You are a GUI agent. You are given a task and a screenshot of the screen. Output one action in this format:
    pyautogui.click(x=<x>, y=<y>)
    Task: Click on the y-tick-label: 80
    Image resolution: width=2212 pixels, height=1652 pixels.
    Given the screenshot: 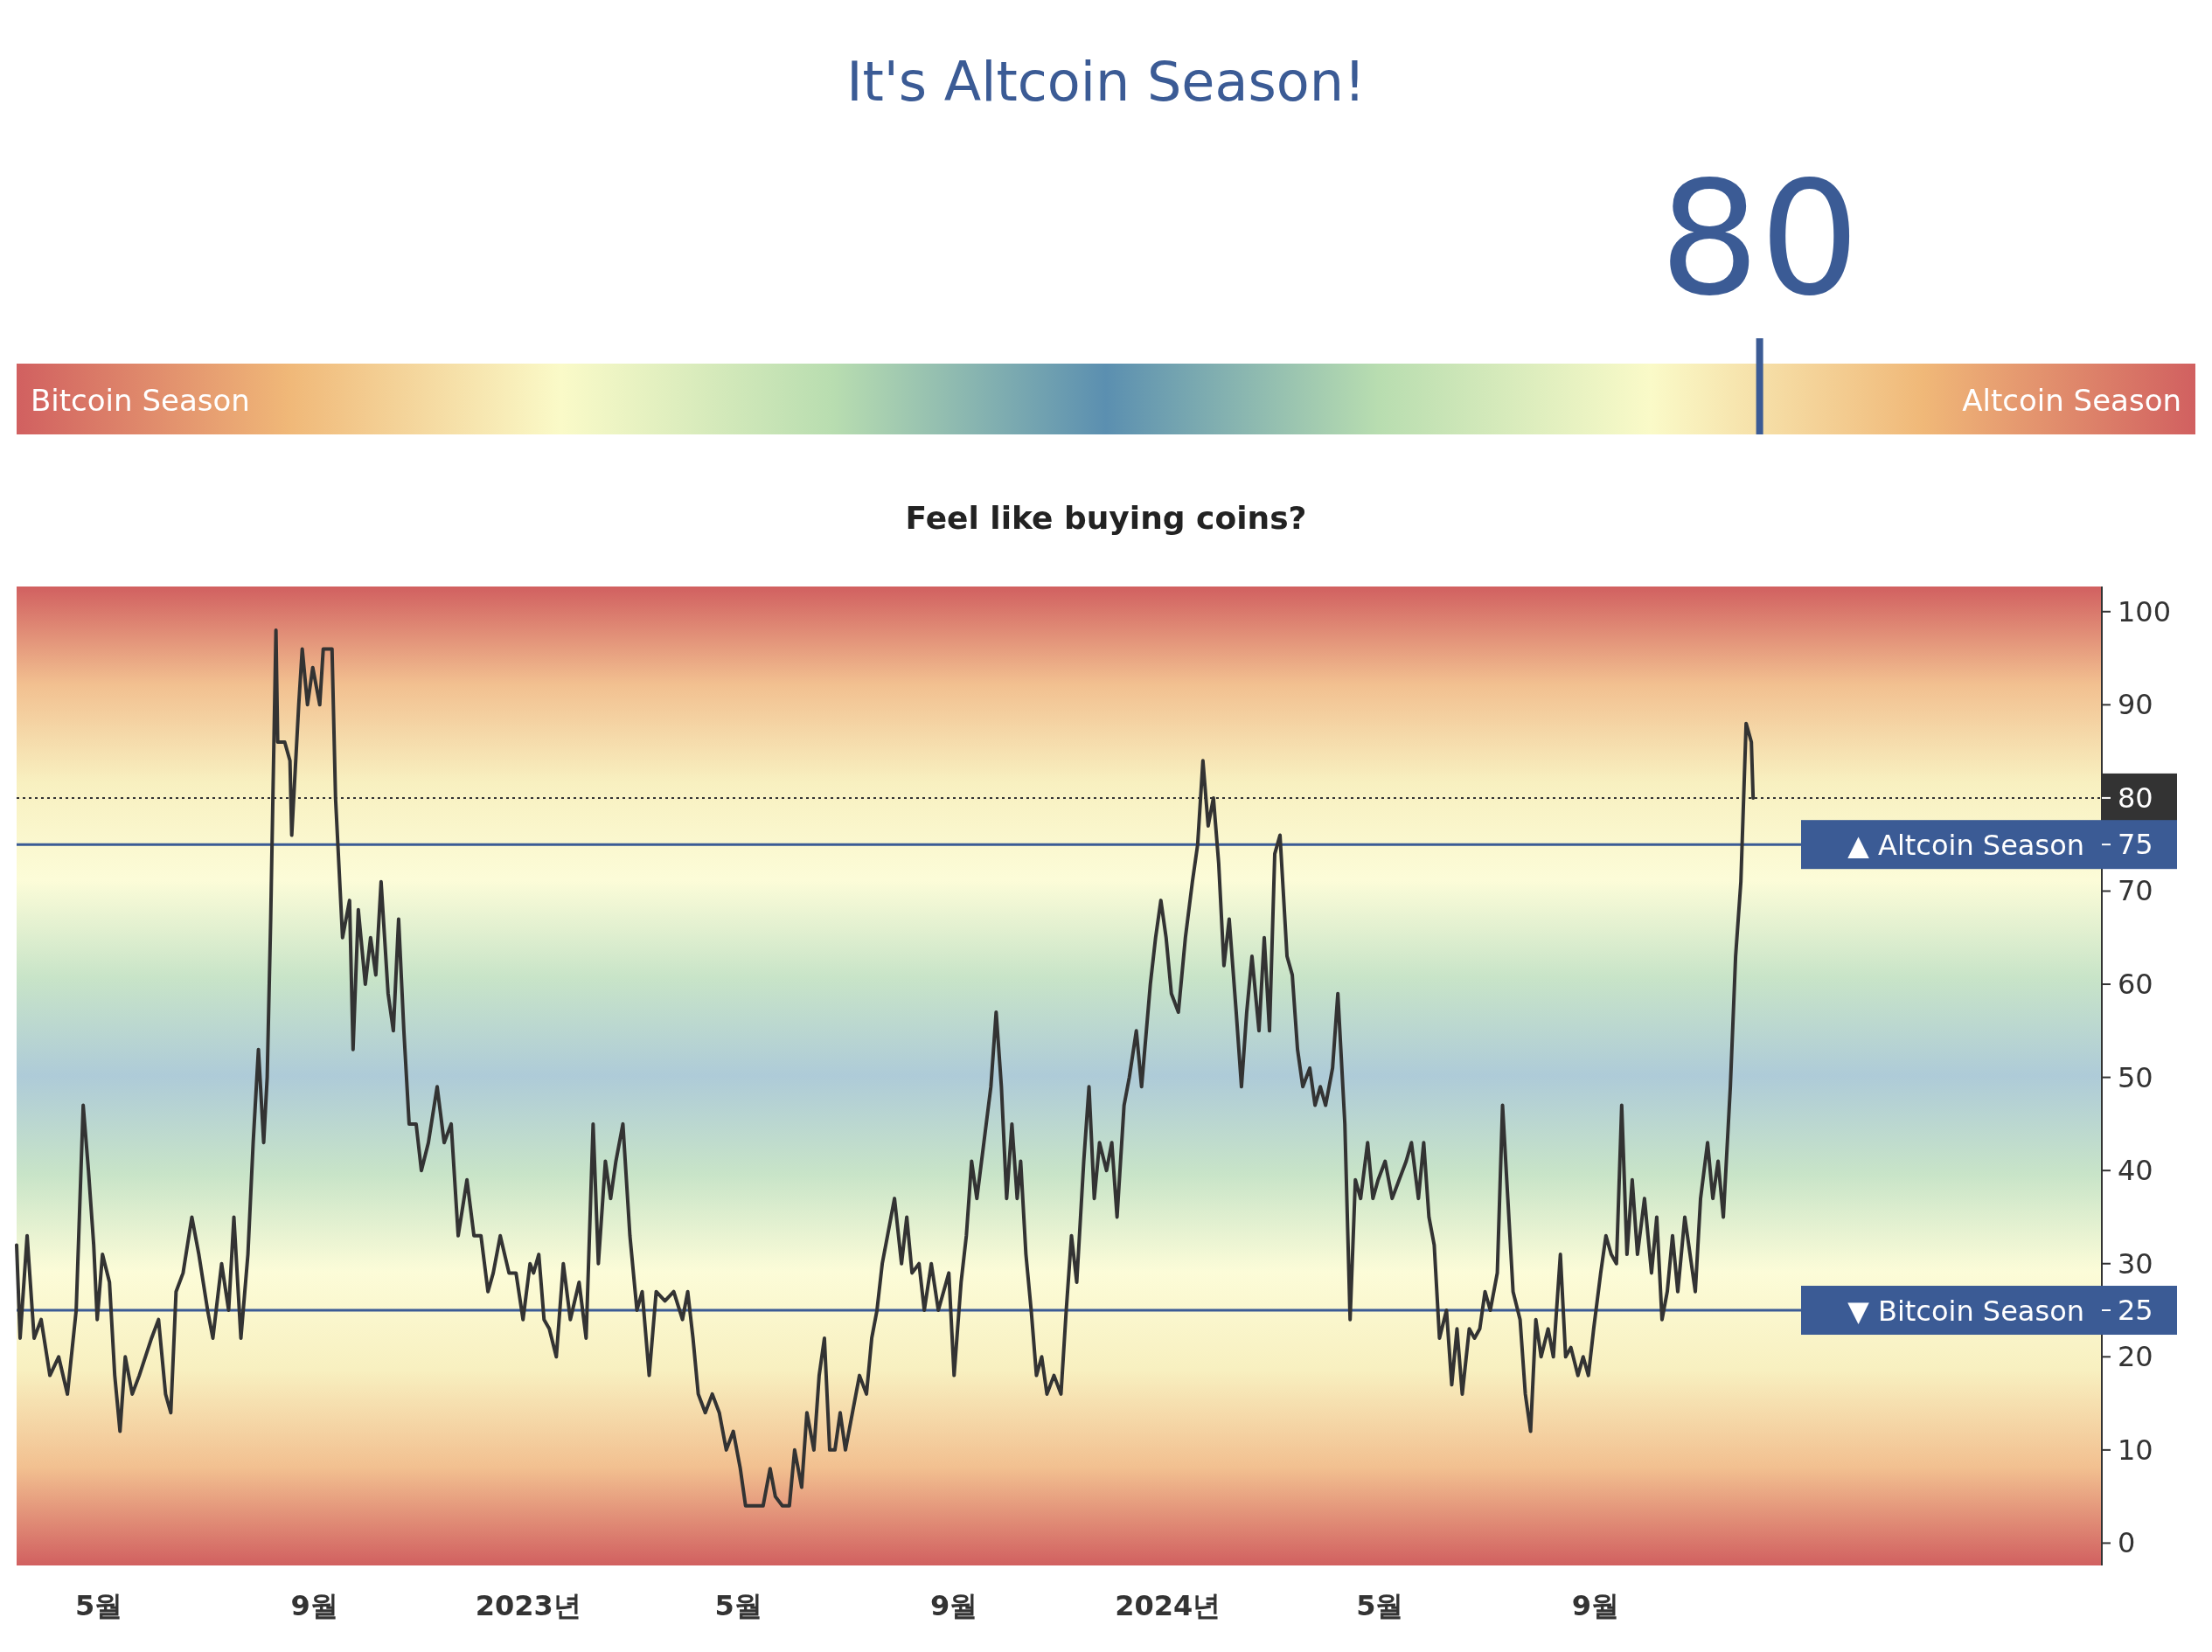 What is the action you would take?
    pyautogui.click(x=2135, y=798)
    